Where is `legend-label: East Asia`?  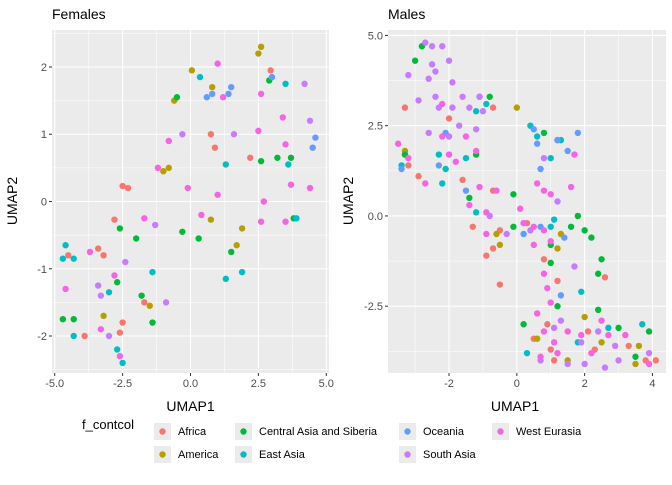
legend-label: East Asia is located at coordinates (282, 455).